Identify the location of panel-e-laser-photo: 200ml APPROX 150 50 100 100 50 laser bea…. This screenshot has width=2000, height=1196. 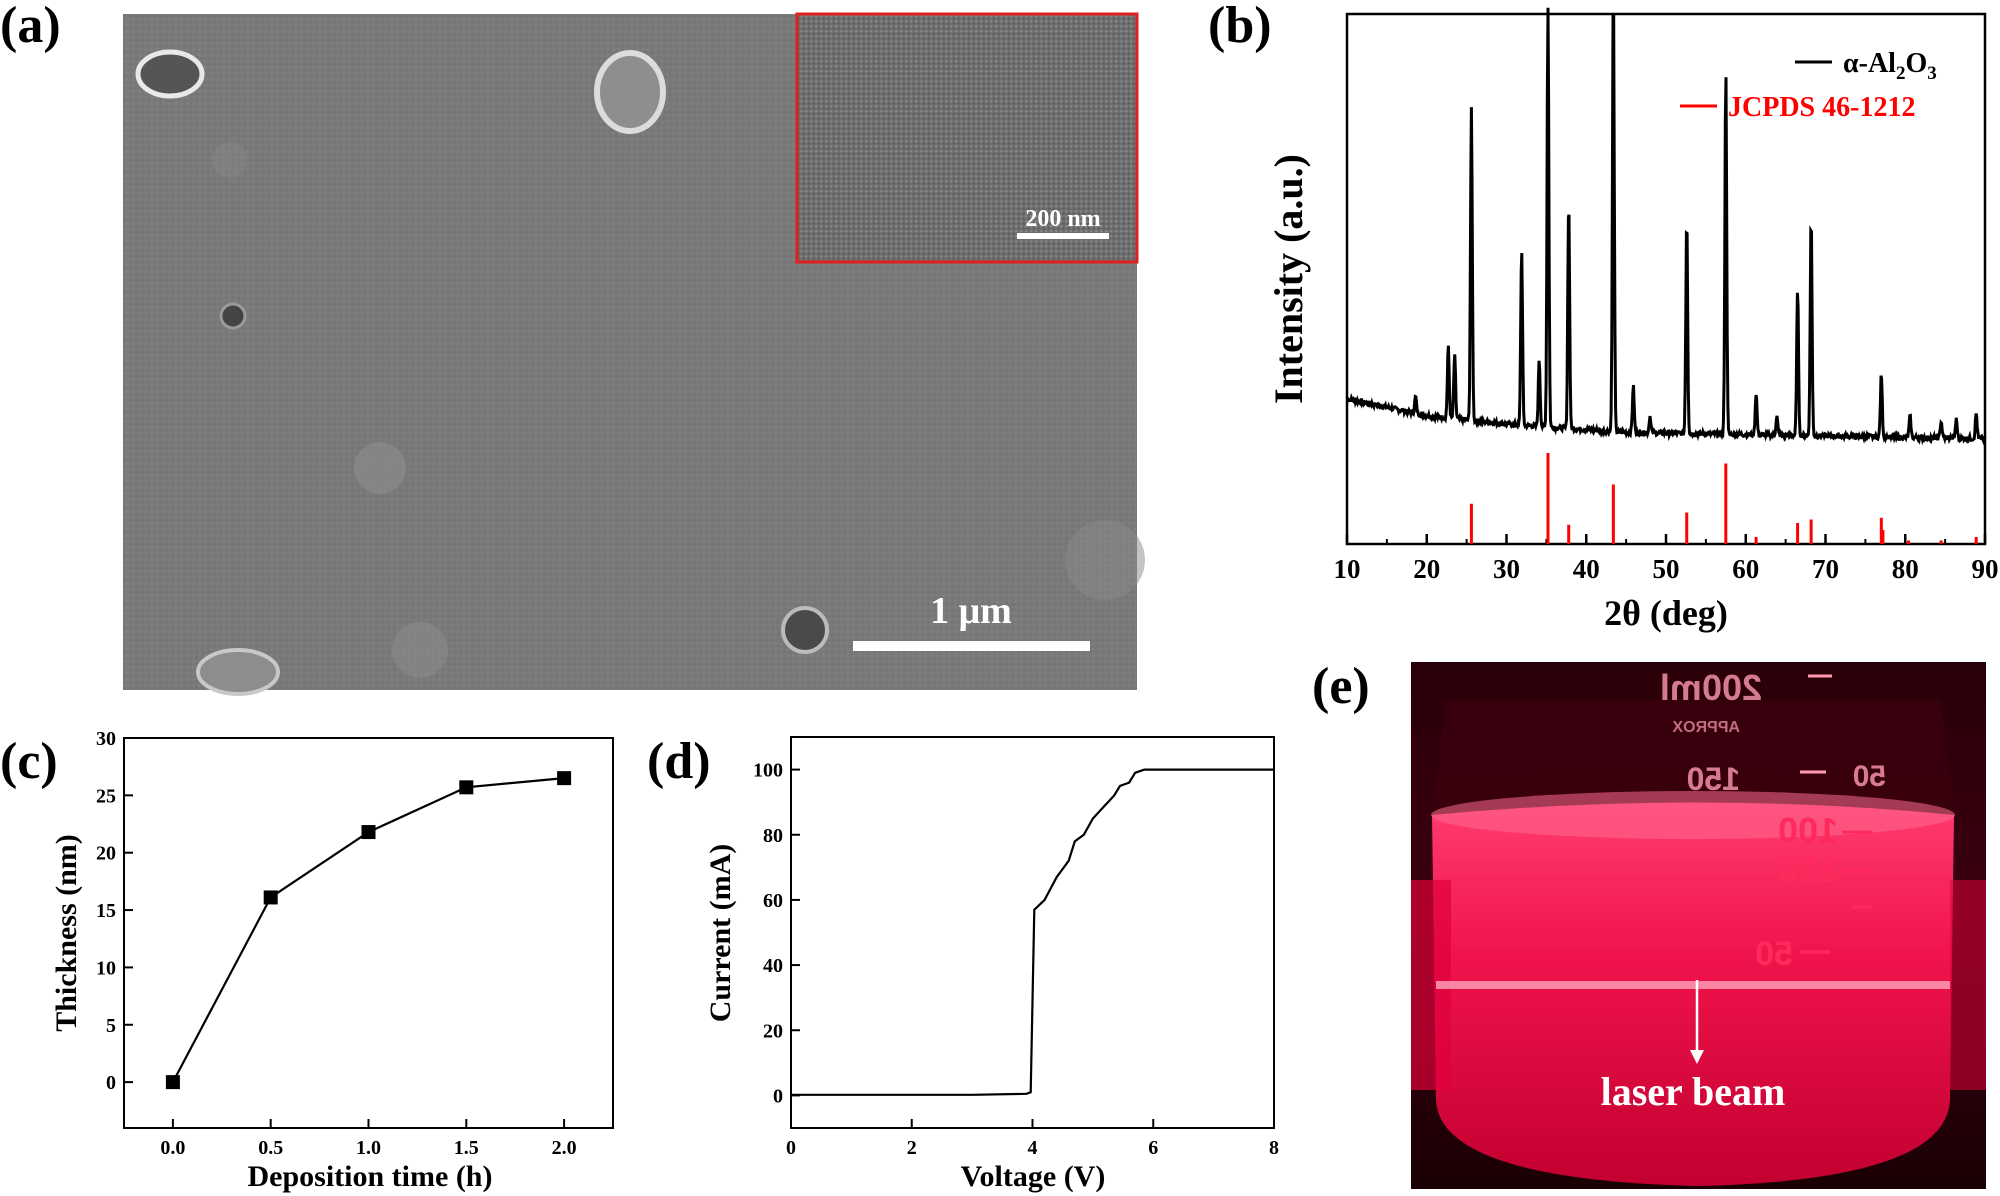
(1698, 925).